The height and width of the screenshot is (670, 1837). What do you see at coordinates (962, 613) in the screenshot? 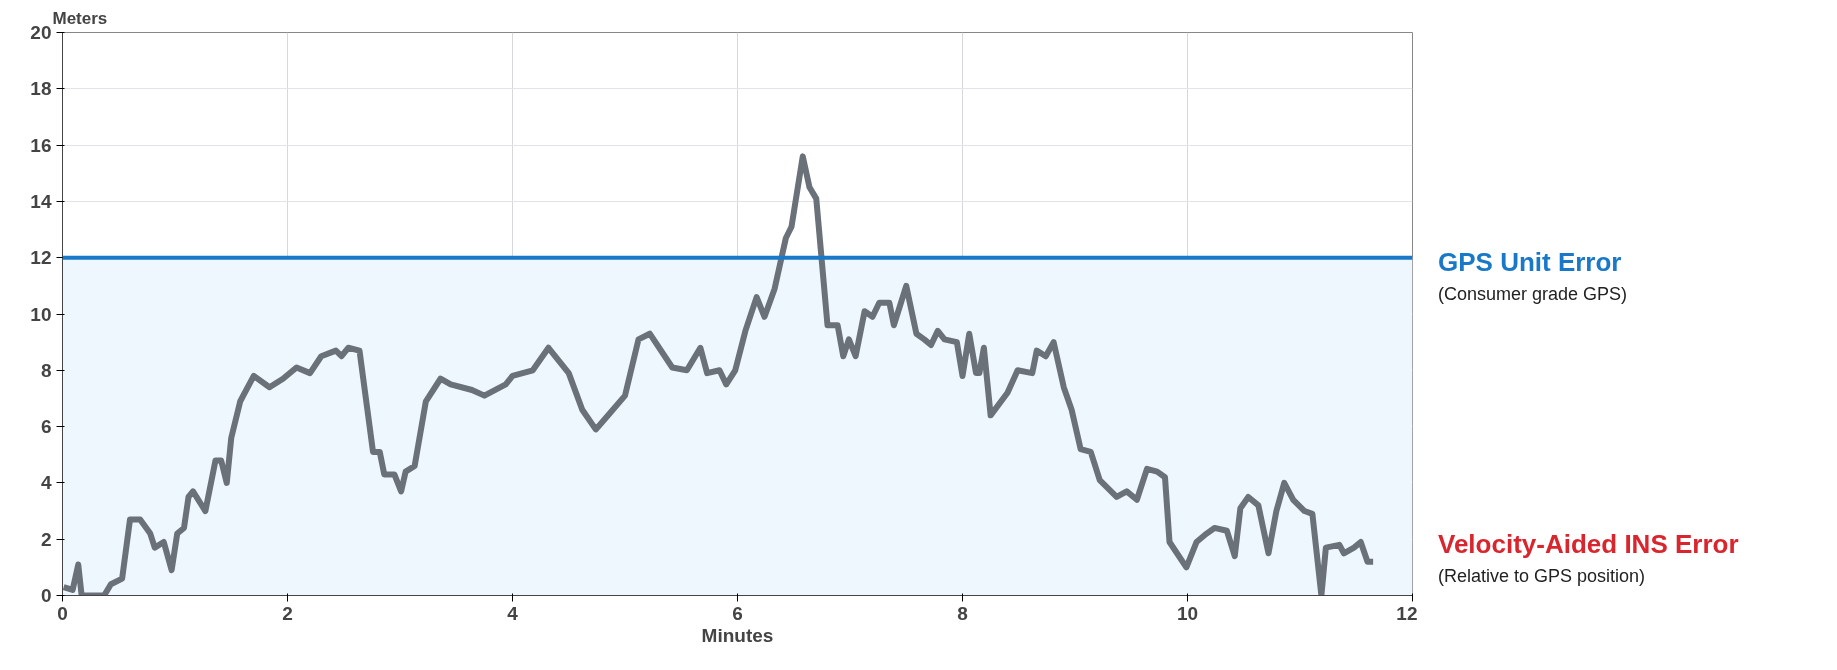
I see `x-tick-label: 8` at bounding box center [962, 613].